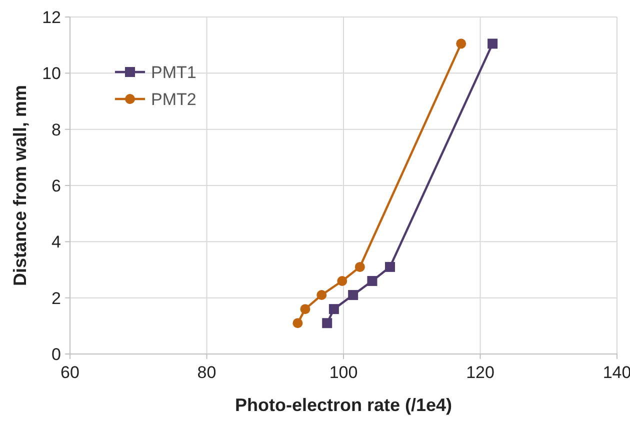 The width and height of the screenshot is (630, 423). What do you see at coordinates (173, 99) in the screenshot?
I see `legend-label: PMT2` at bounding box center [173, 99].